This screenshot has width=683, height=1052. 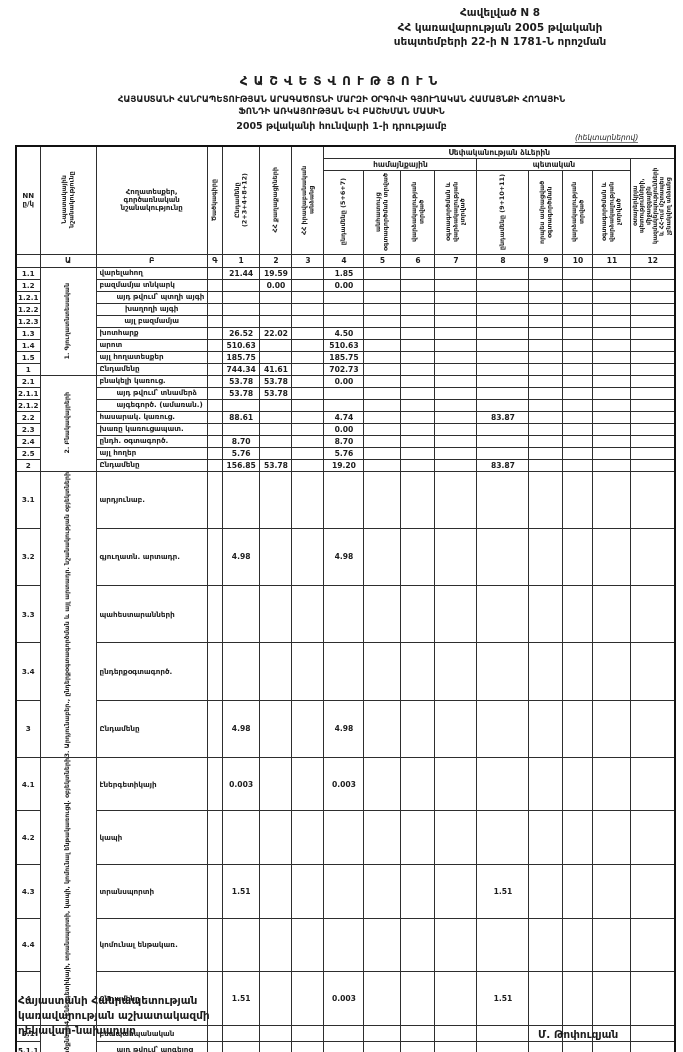 What do you see at coordinates (28, 499) in the screenshot?
I see `row-number-cell: 3.1` at bounding box center [28, 499].